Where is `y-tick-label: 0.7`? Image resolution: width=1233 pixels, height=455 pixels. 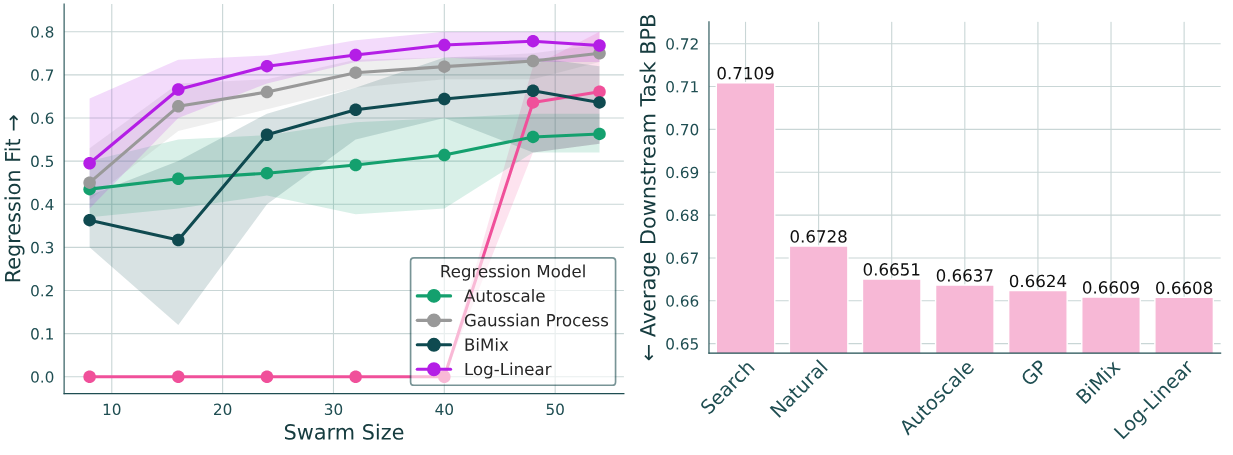 y-tick-label: 0.7 is located at coordinates (42, 75).